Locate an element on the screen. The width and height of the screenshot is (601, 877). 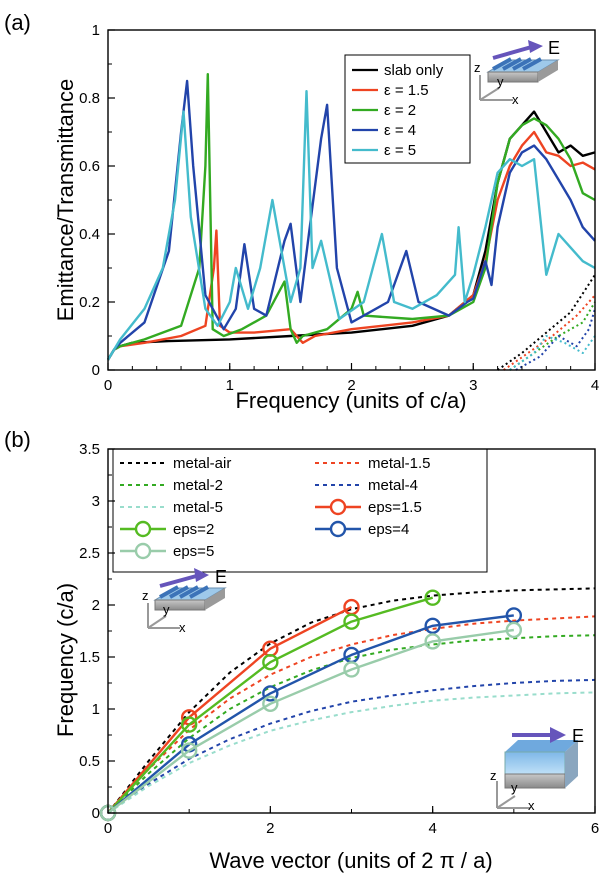
y-tick-label: 0.5 is located at coordinates (89, 761).